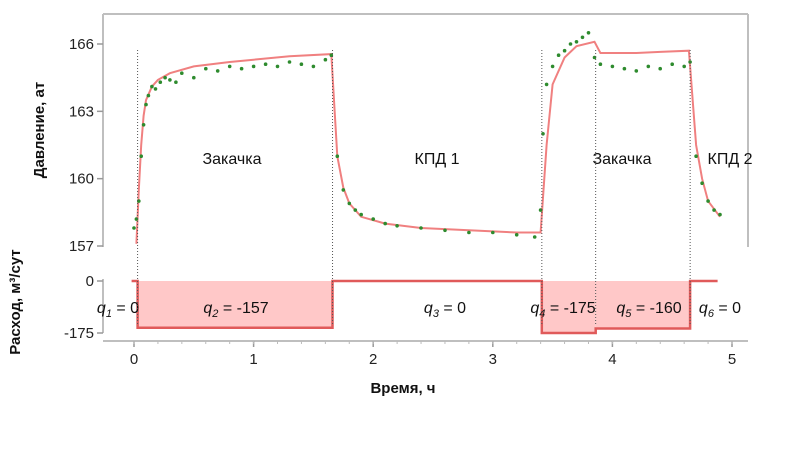 This screenshot has width=786, height=461. Describe the element at coordinates (730, 159) in the screenshot. I see `annotation-buildup-2: КПД 2` at that location.